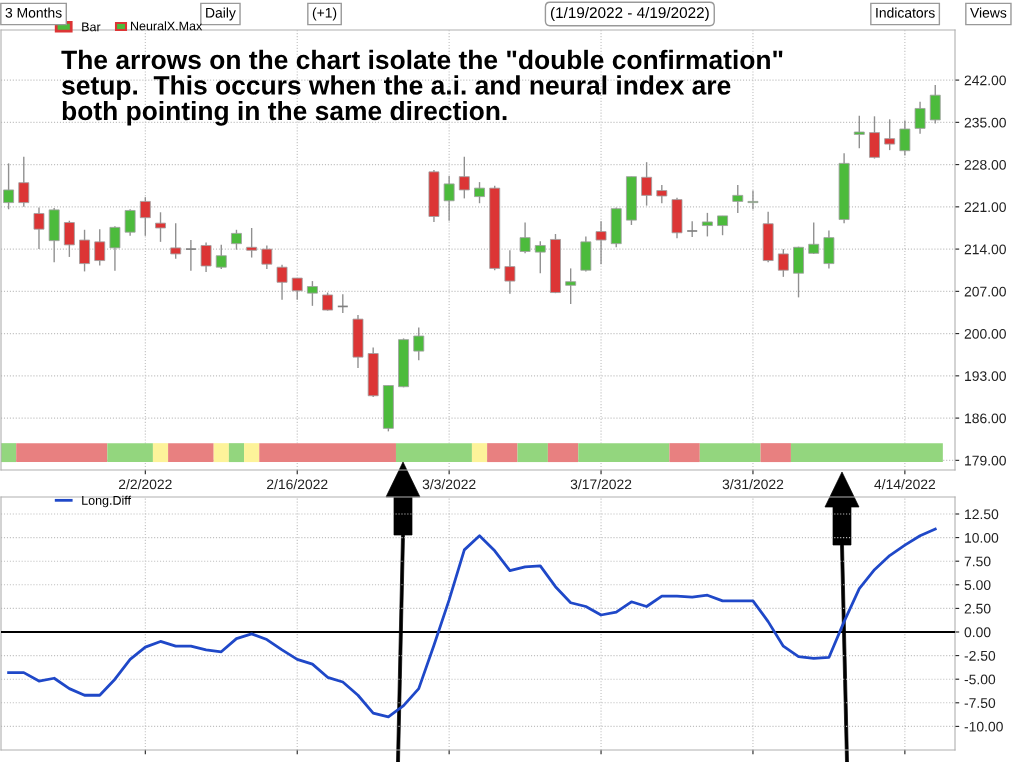 This screenshot has height=762, width=1024. I want to click on y-tick-label: -5.00, so click(980, 679).